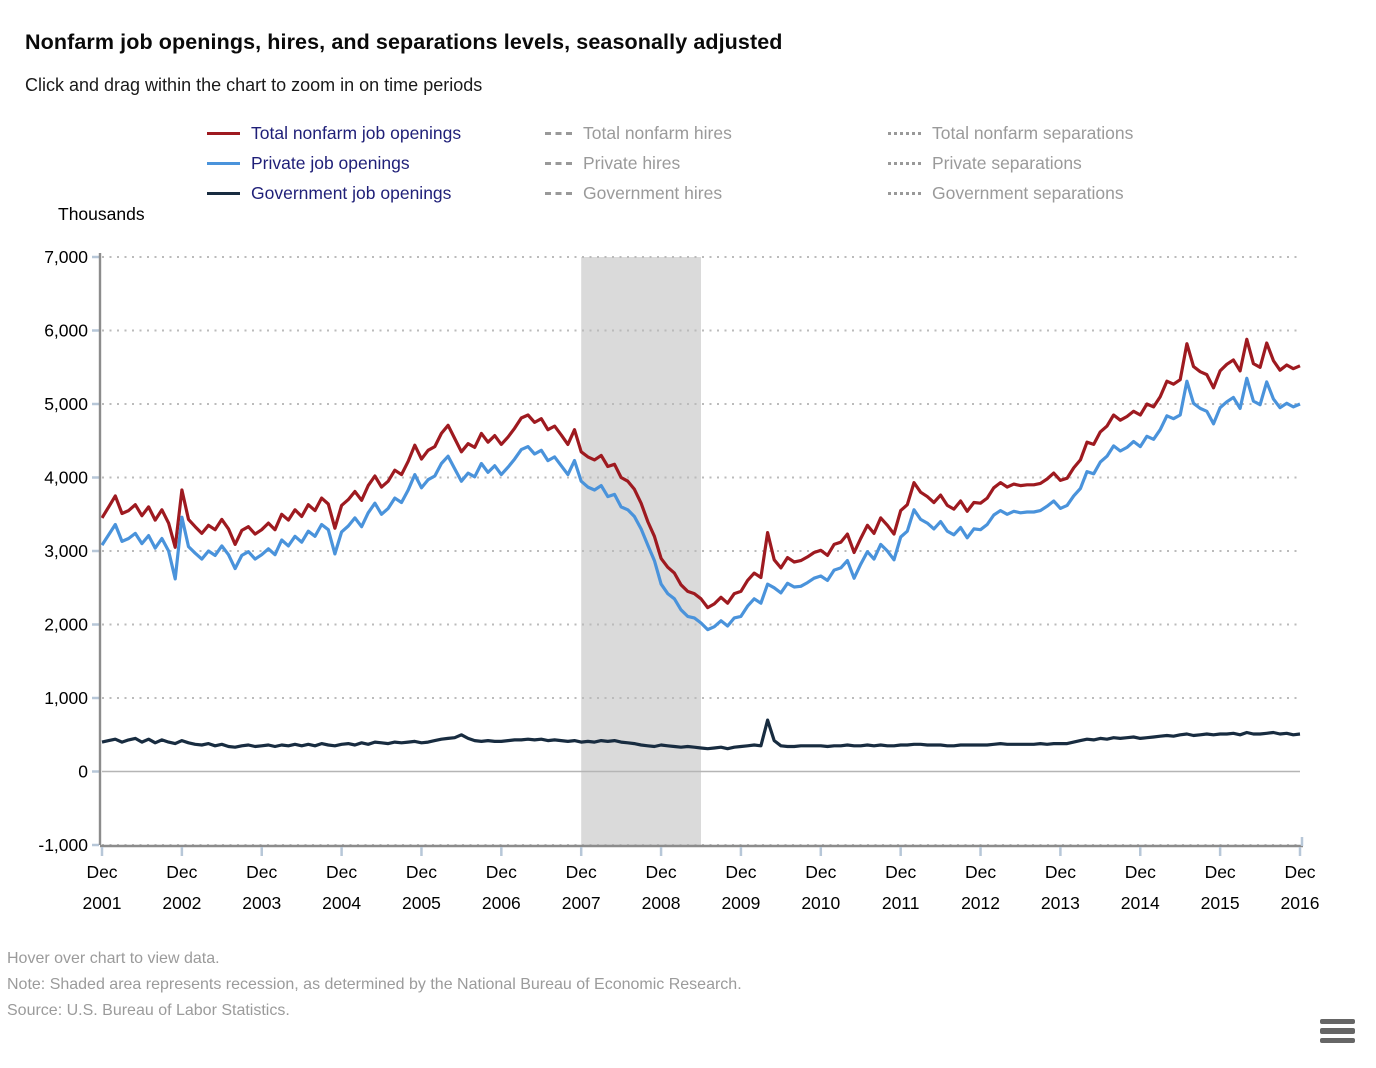 The width and height of the screenshot is (1376, 1068). I want to click on svg-text: 2012, so click(980, 903).